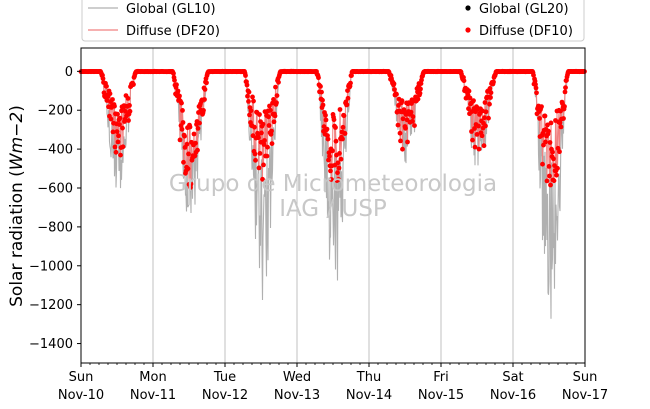 The height and width of the screenshot is (409, 650). I want to click on legend-swatch-diffuse-df10, so click(468, 30).